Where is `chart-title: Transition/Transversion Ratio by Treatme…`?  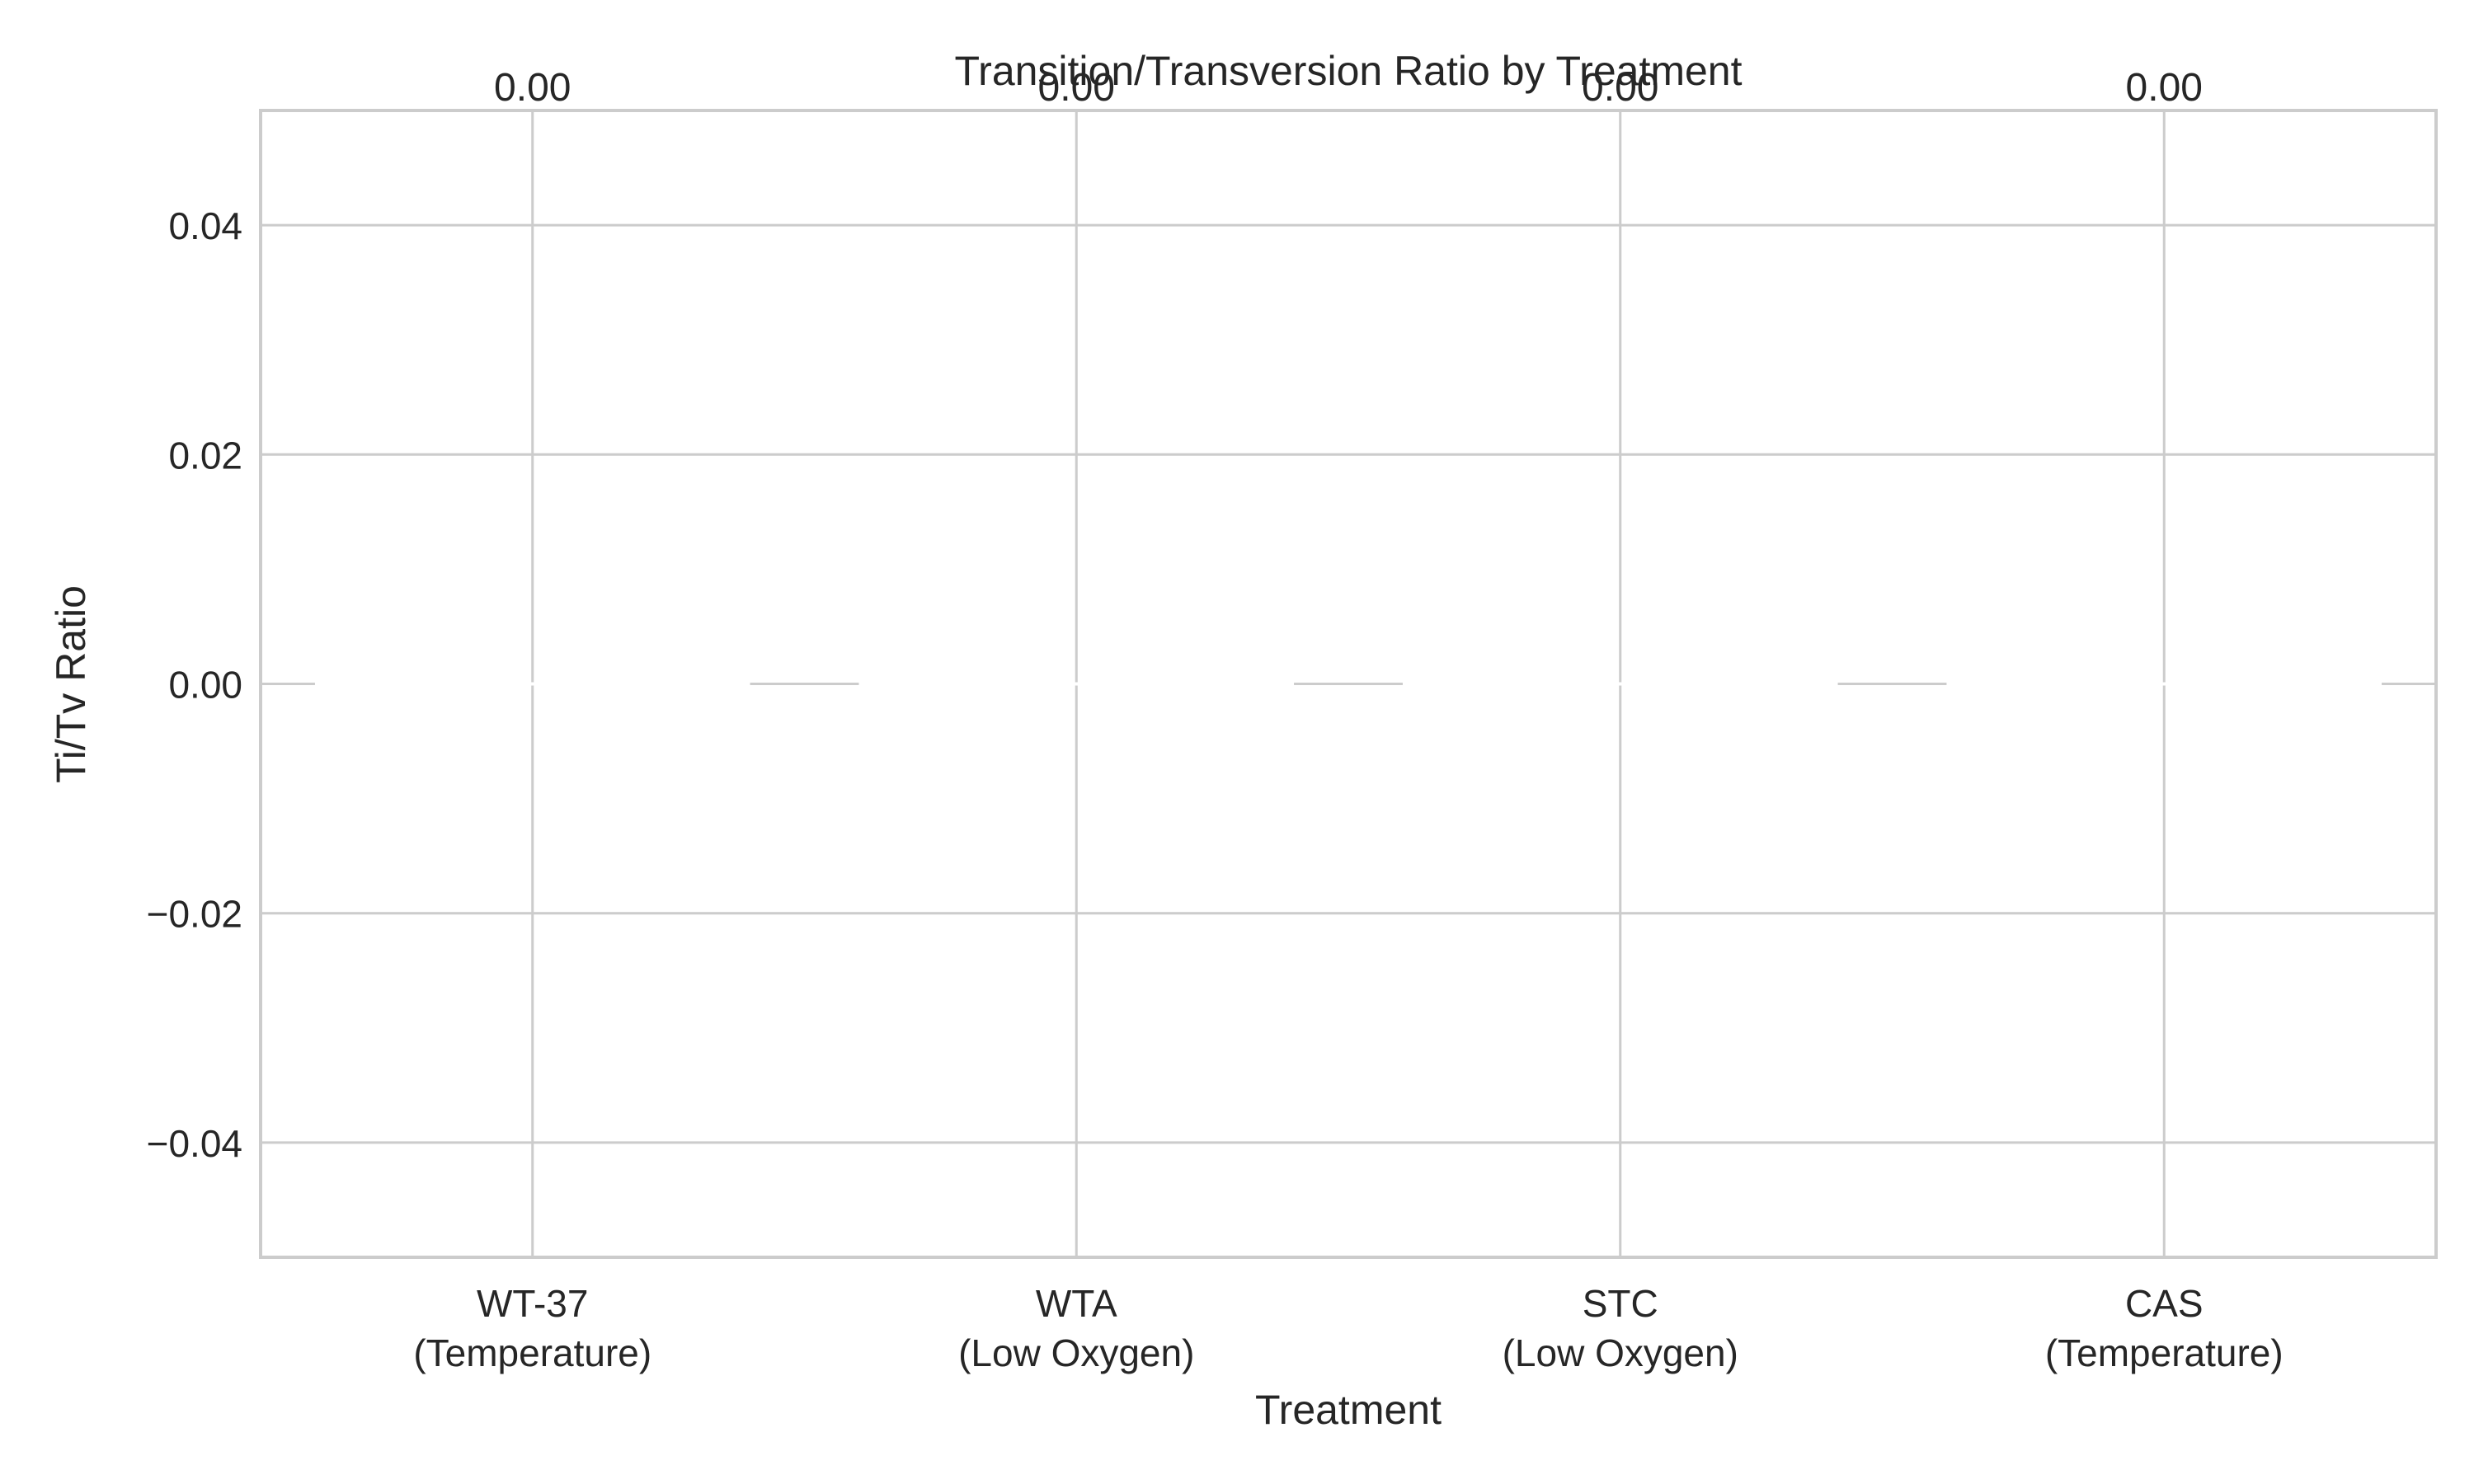 chart-title: Transition/Transversion Ratio by Treatme… is located at coordinates (1348, 71).